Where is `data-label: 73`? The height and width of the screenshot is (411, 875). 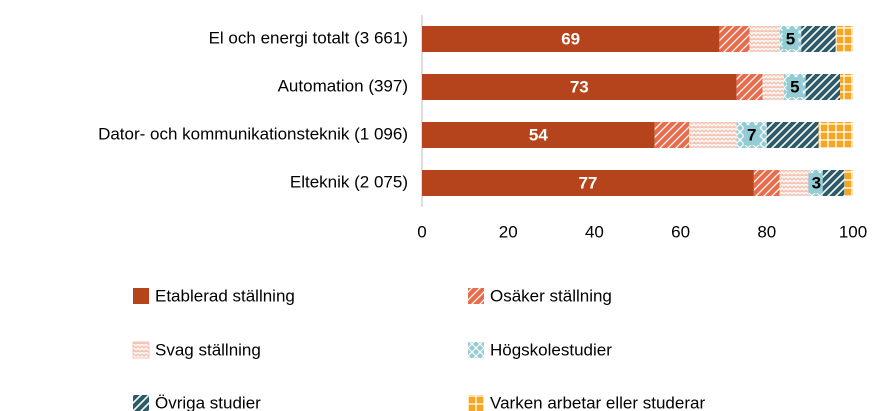
data-label: 73 is located at coordinates (579, 86).